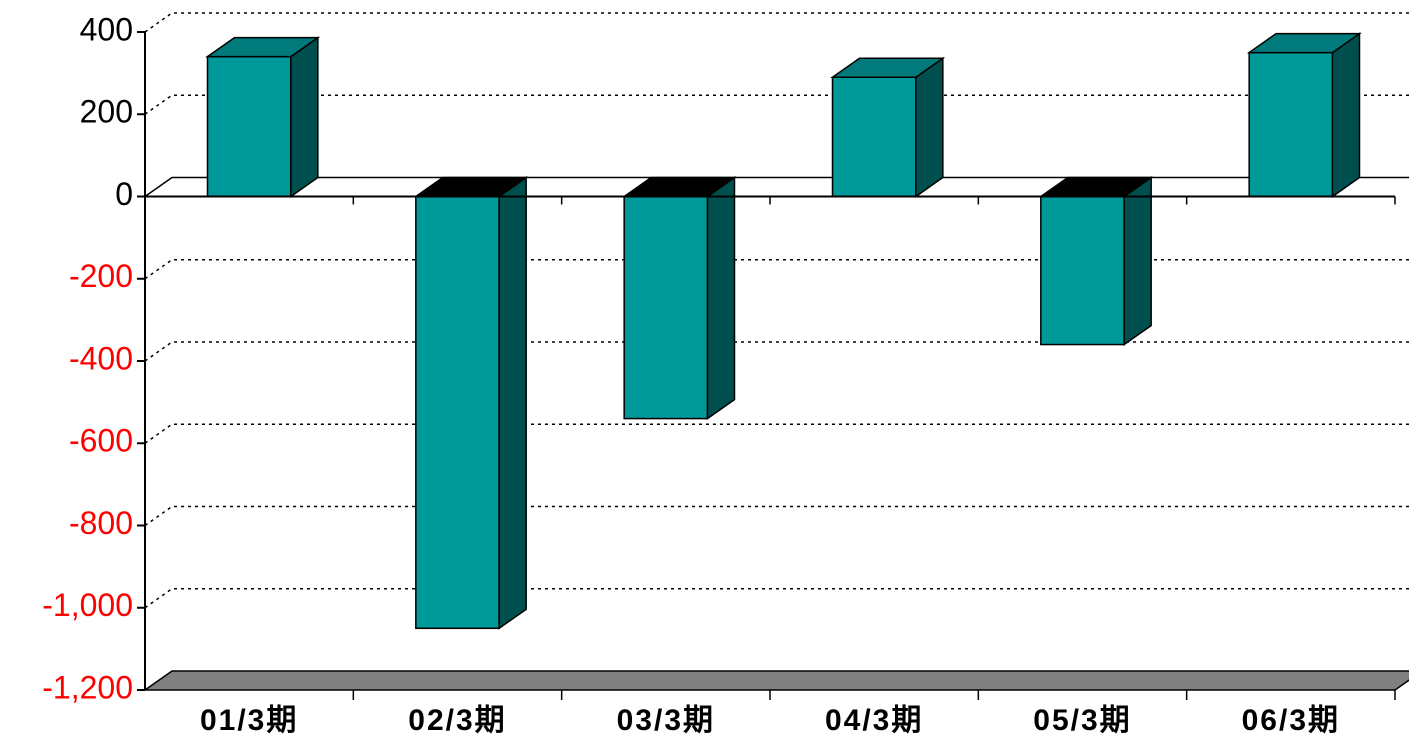 The image size is (1409, 743). I want to click on floor, so click(775, 680).